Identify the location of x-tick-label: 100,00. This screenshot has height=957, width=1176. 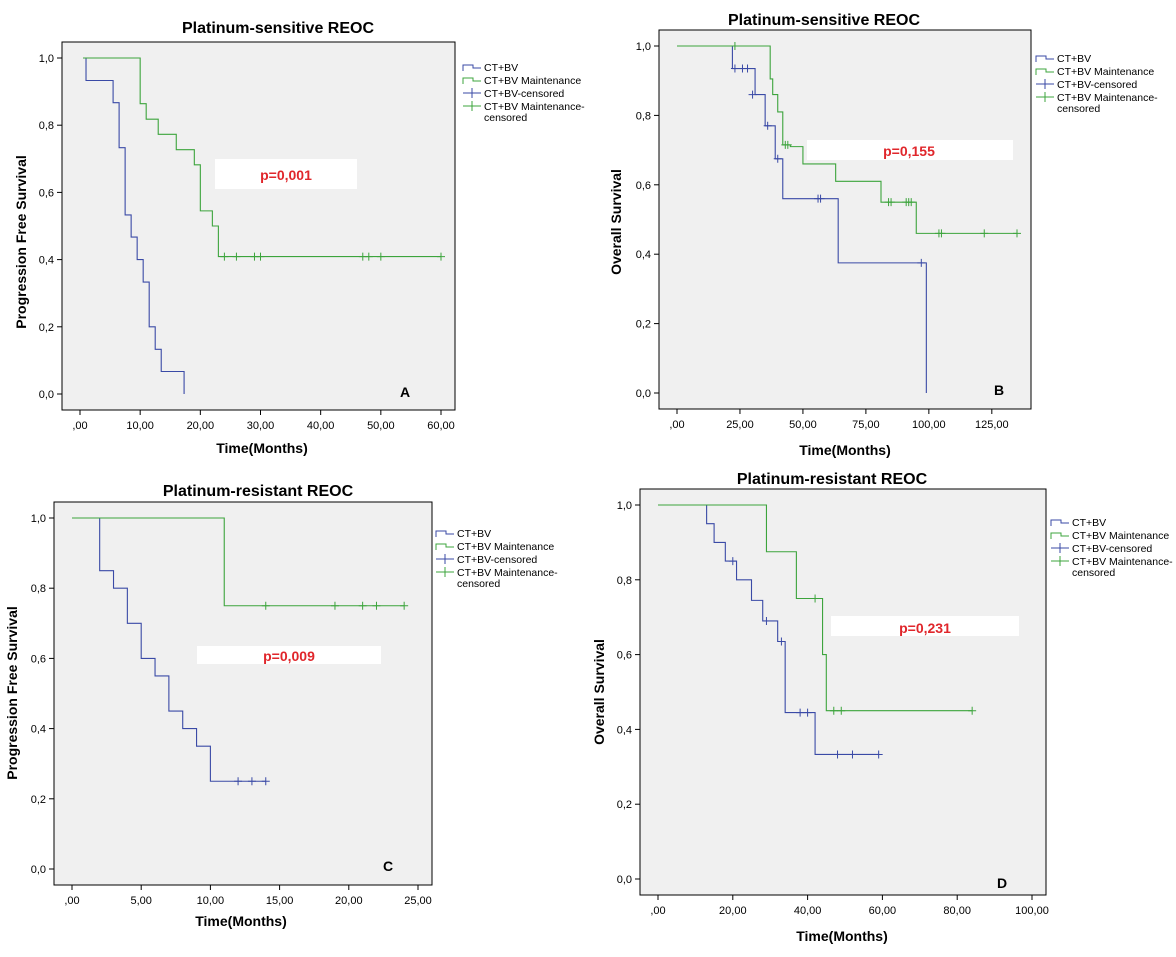
(929, 425).